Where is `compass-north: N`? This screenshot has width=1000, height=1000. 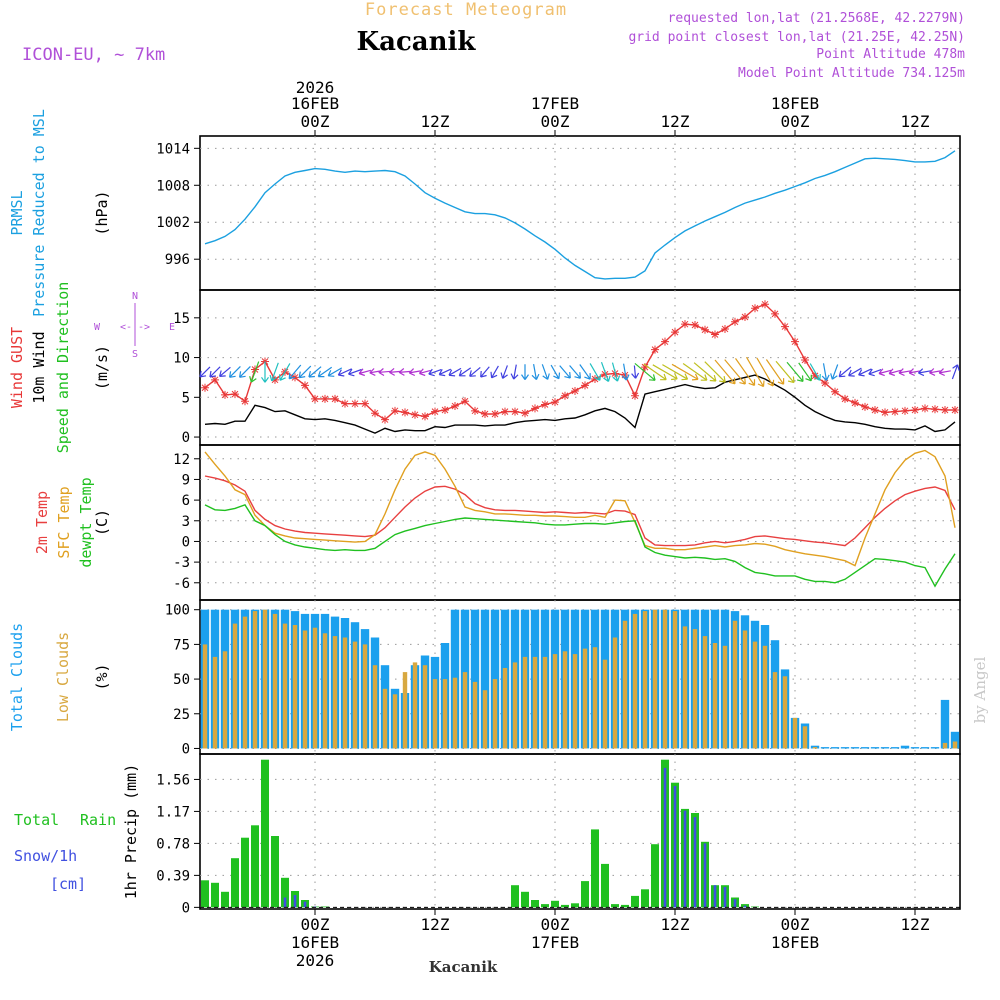 compass-north: N is located at coordinates (135, 296).